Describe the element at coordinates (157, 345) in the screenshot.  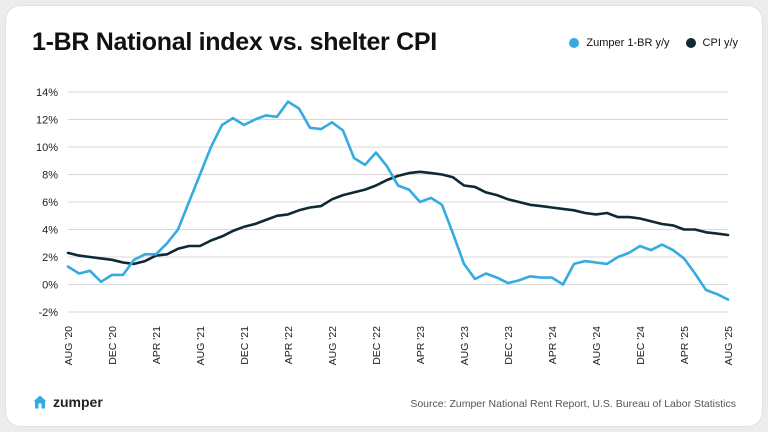
I see `x-tick-label: APR '21` at that location.